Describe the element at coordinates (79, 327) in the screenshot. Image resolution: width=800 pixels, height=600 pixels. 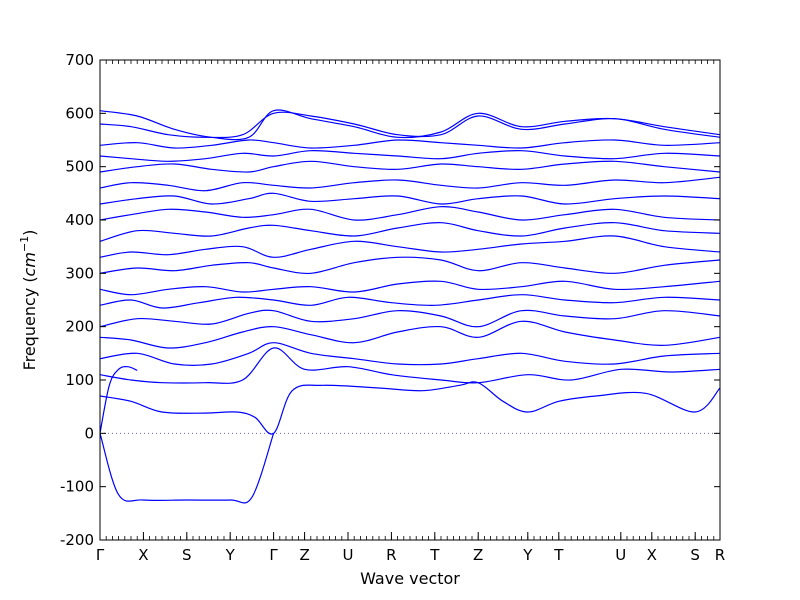
I see `y-tick-label: 200` at that location.